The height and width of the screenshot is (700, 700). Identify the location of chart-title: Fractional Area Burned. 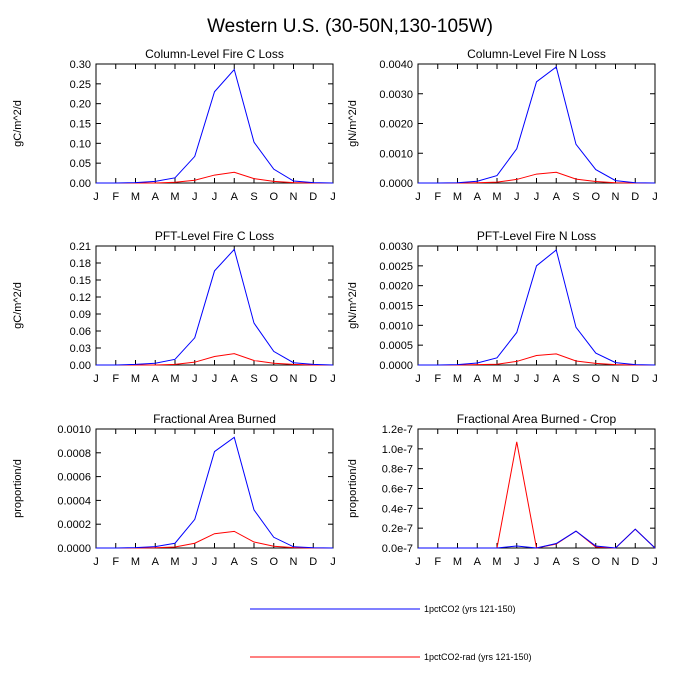
(214, 419).